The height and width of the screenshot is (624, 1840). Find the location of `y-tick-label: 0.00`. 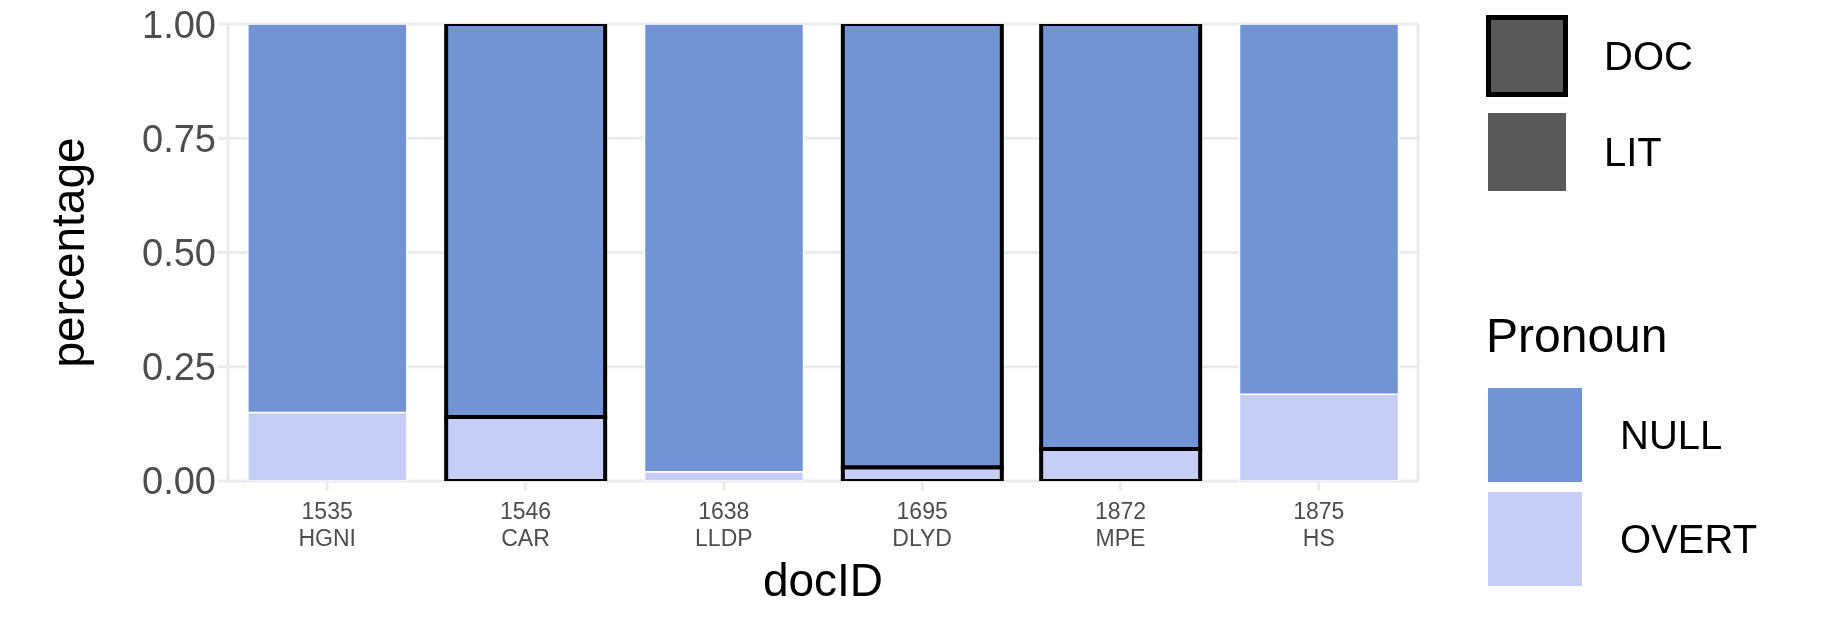

y-tick-label: 0.00 is located at coordinates (179, 481).